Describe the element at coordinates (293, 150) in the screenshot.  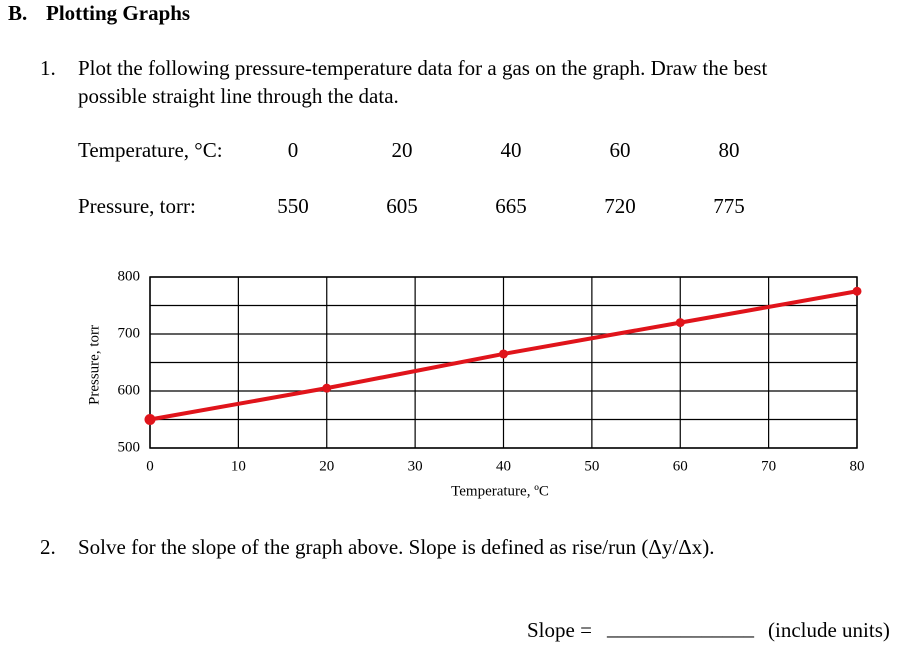
I see `table-cell: 0` at that location.